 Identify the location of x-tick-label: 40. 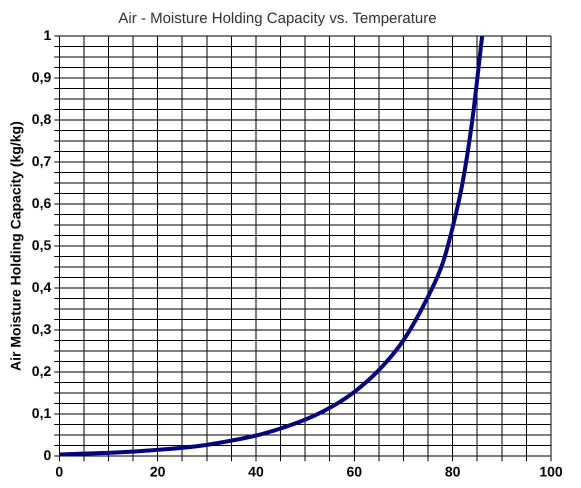
(256, 471).